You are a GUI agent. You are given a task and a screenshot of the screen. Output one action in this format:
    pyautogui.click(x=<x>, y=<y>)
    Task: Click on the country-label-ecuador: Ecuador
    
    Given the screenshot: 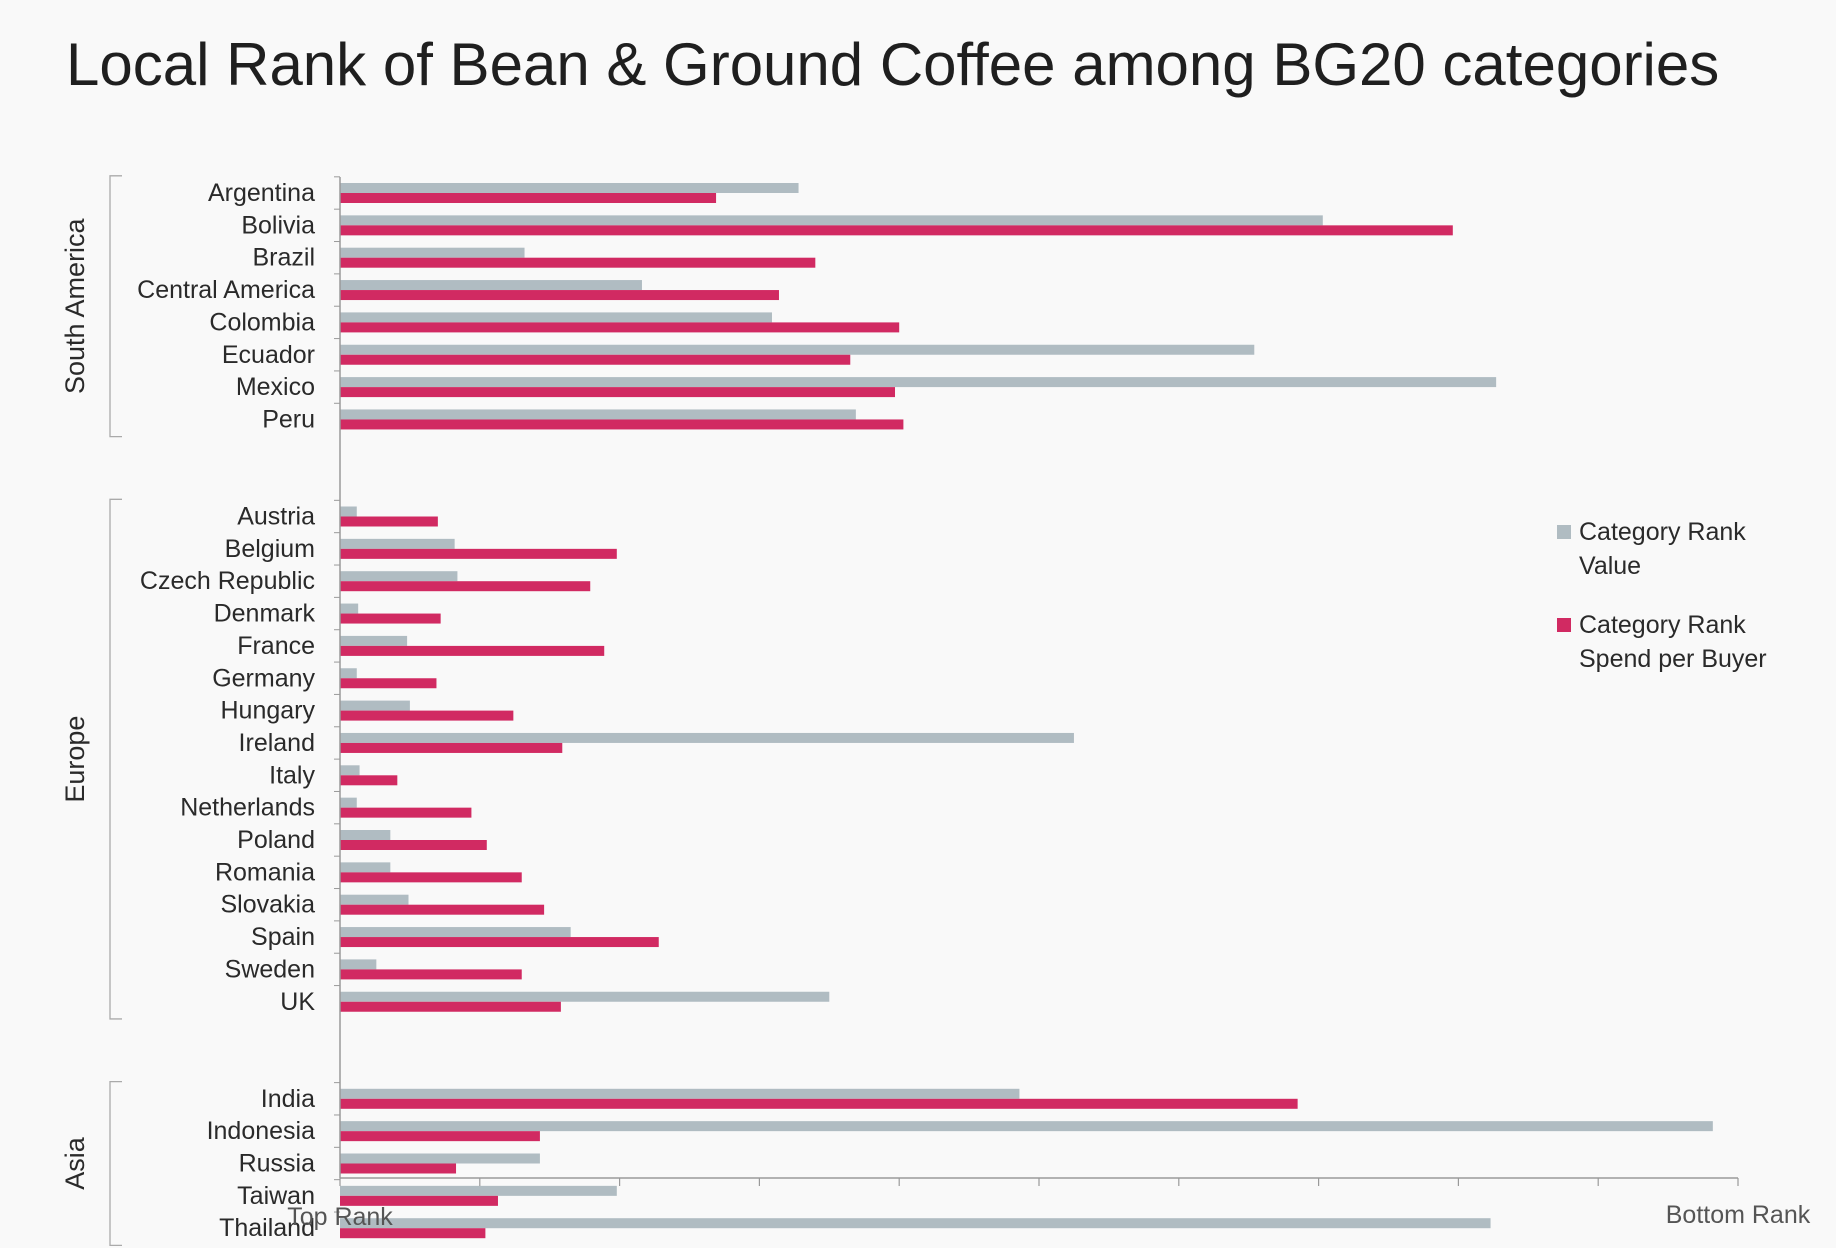 What is the action you would take?
    pyautogui.click(x=268, y=355)
    